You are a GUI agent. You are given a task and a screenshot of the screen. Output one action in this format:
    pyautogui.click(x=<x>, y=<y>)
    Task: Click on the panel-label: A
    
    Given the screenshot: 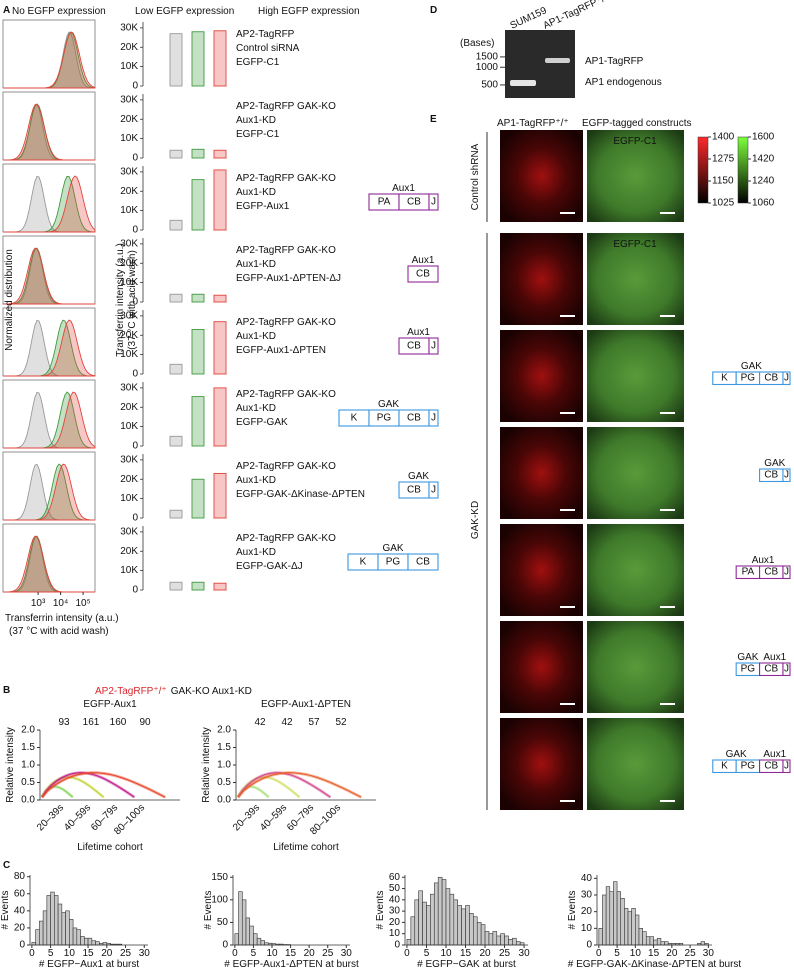 What is the action you would take?
    pyautogui.click(x=6, y=10)
    